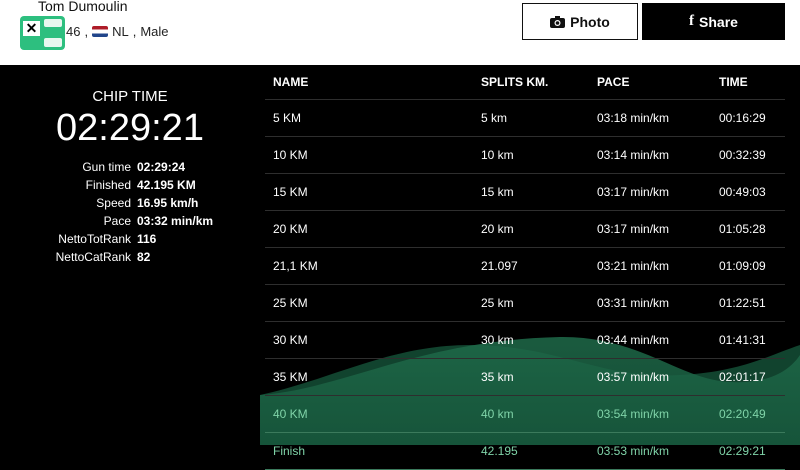  What do you see at coordinates (290, 414) in the screenshot?
I see `table-cell: 40 KM` at bounding box center [290, 414].